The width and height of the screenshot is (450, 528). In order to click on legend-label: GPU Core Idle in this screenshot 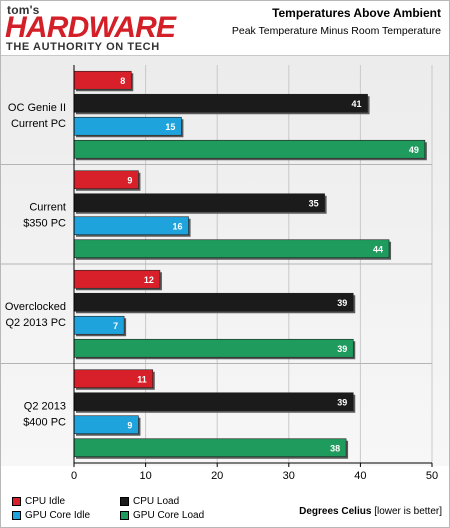, I will do `click(58, 515)`.